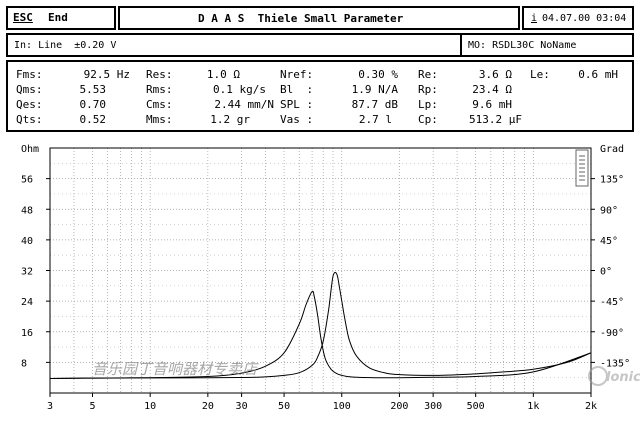 The image size is (640, 431). Describe the element at coordinates (533, 406) in the screenshot. I see `x-tick-label: 1k` at that location.